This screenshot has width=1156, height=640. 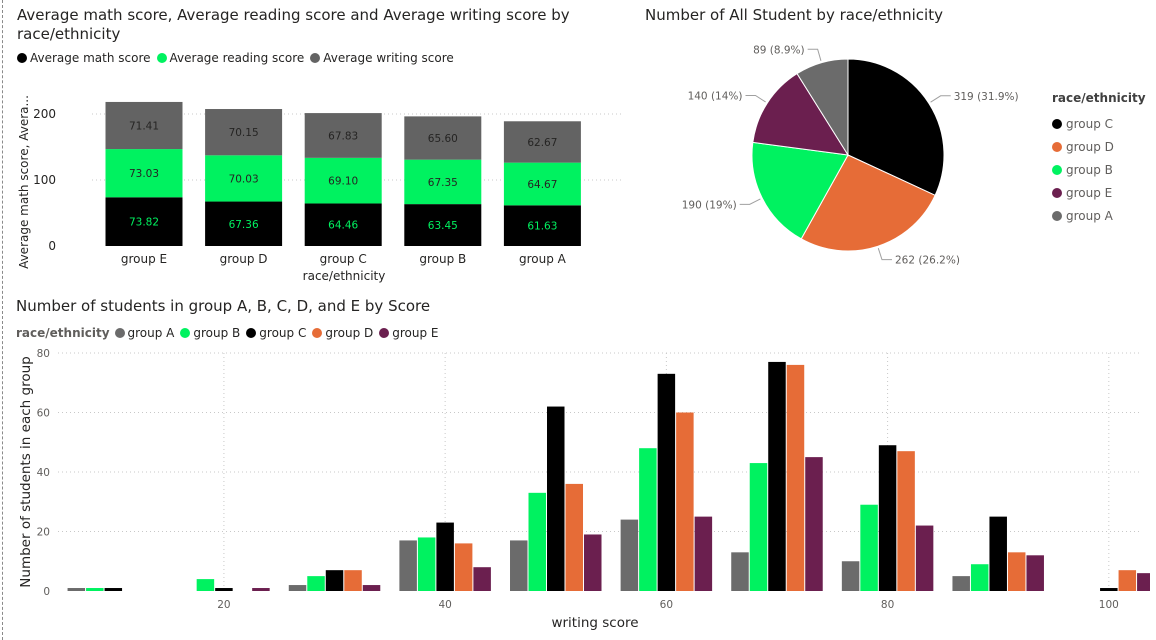 I want to click on legend-label: group D, so click(x=349, y=333).